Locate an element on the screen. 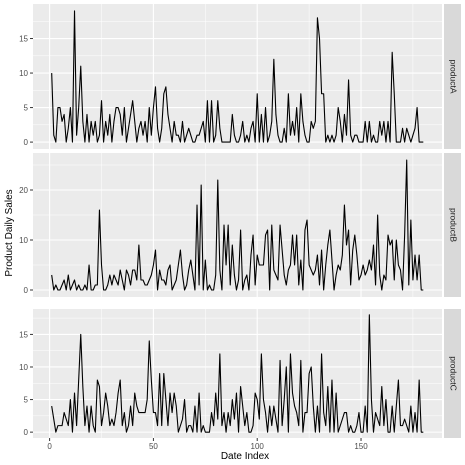  facet-strip-label-producta: productA is located at coordinates (453, 76).